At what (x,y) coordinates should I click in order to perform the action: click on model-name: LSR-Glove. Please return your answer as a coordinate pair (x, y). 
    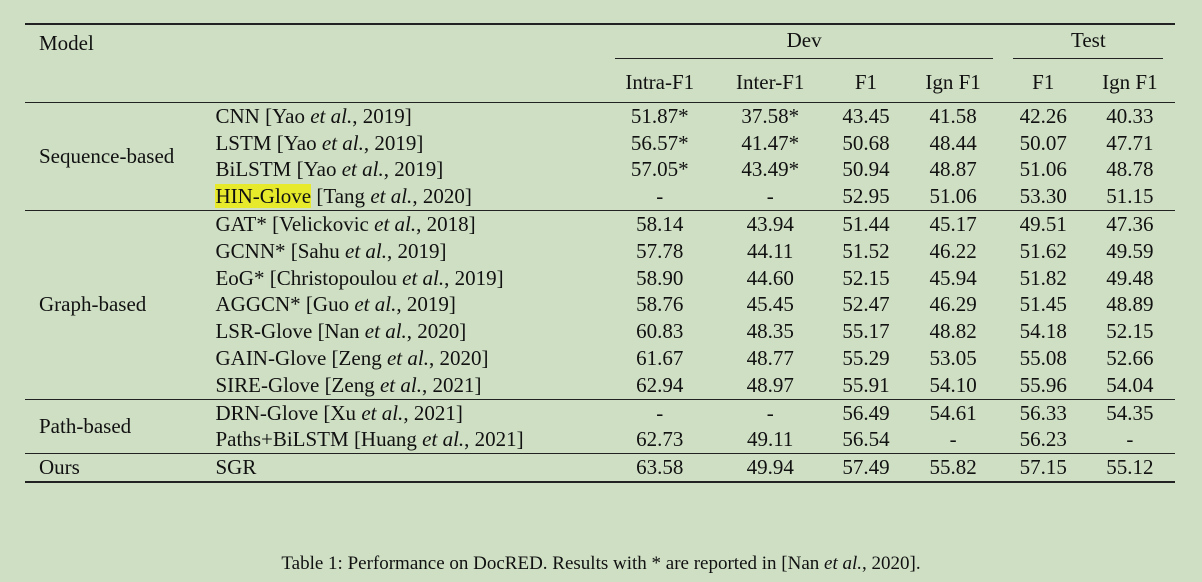
    Looking at the image, I should click on (264, 331).